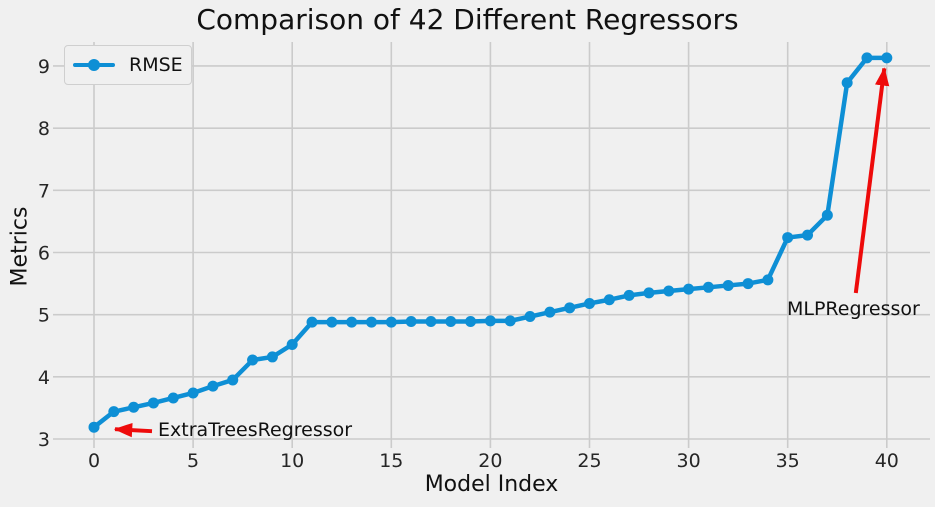 This screenshot has width=935, height=507. Describe the element at coordinates (788, 461) in the screenshot. I see `x-tick-label: 35` at that location.